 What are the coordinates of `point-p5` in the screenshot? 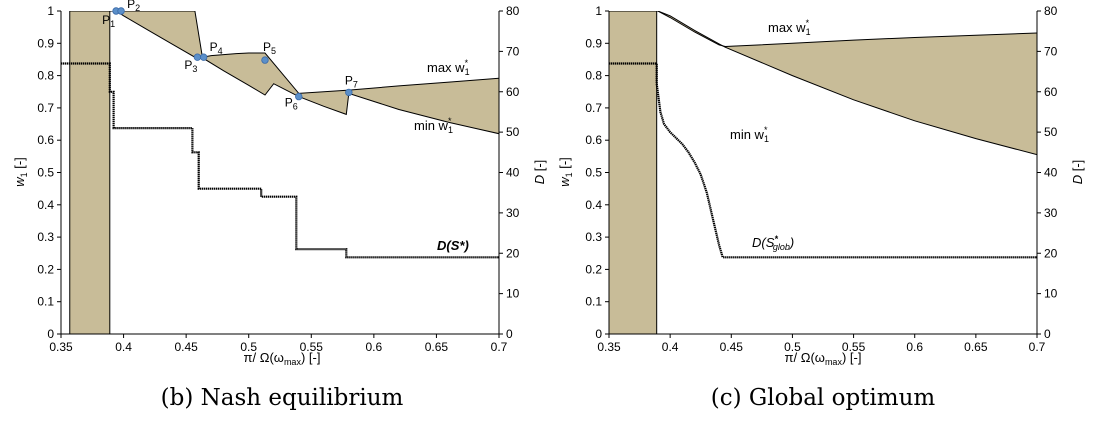 It's located at (265, 60).